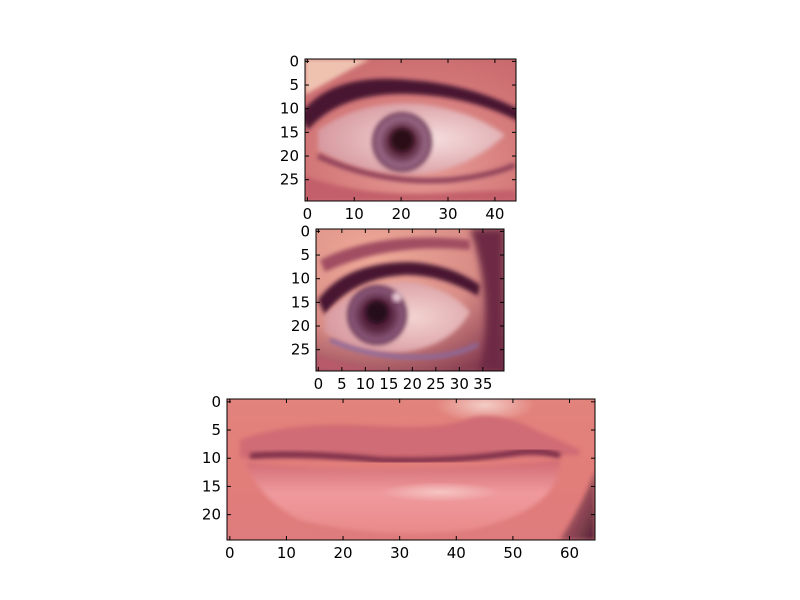  What do you see at coordinates (343, 553) in the screenshot?
I see `mouth-x-tick-label: 20` at bounding box center [343, 553].